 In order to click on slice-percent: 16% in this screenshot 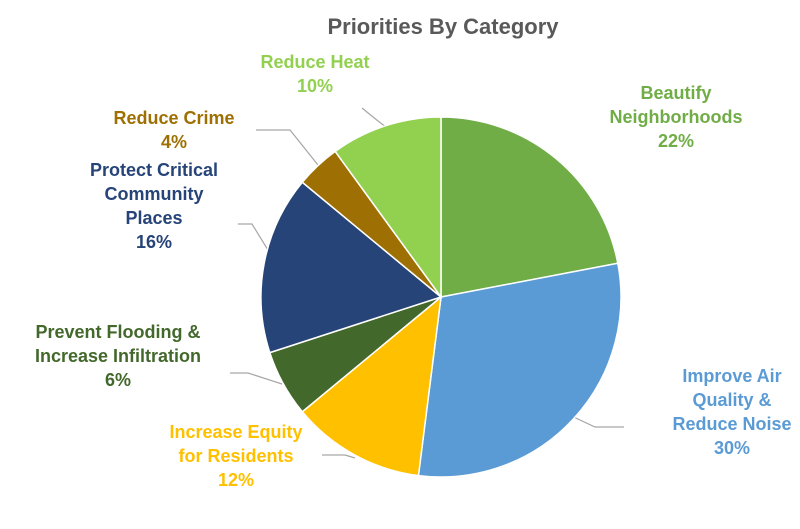, I will do `click(154, 242)`.